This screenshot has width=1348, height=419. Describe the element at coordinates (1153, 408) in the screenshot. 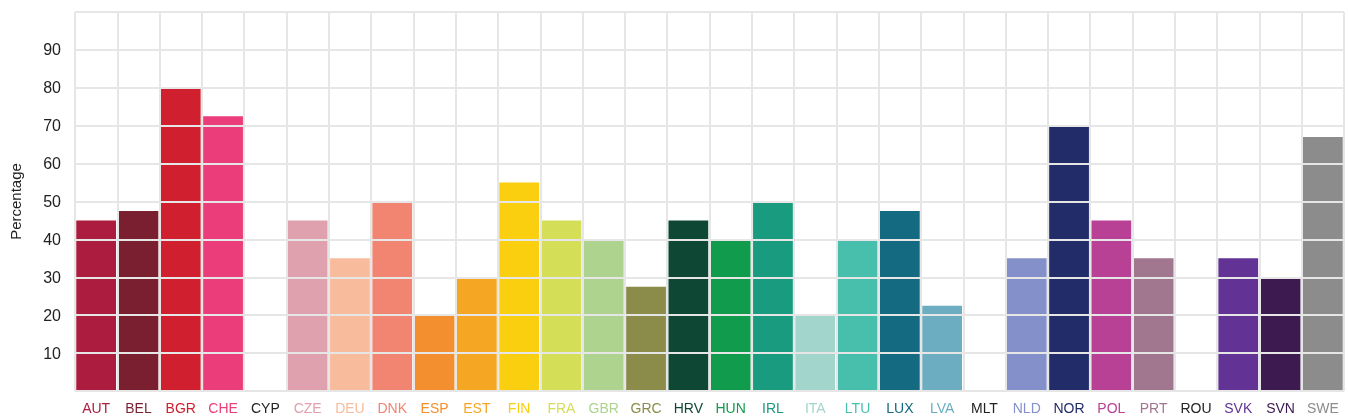

I see `x-tick-label: PRT` at that location.